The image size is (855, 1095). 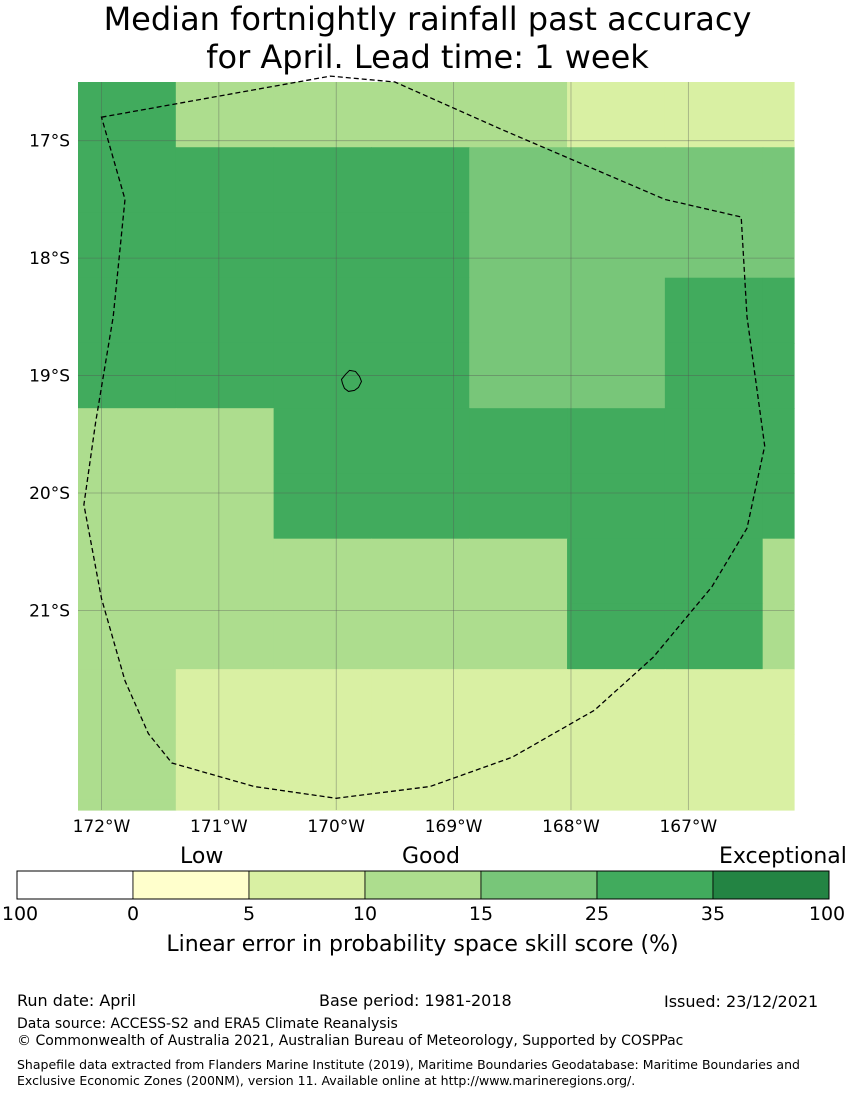 I want to click on base-period: Base period: 1981-2018, so click(x=415, y=1000).